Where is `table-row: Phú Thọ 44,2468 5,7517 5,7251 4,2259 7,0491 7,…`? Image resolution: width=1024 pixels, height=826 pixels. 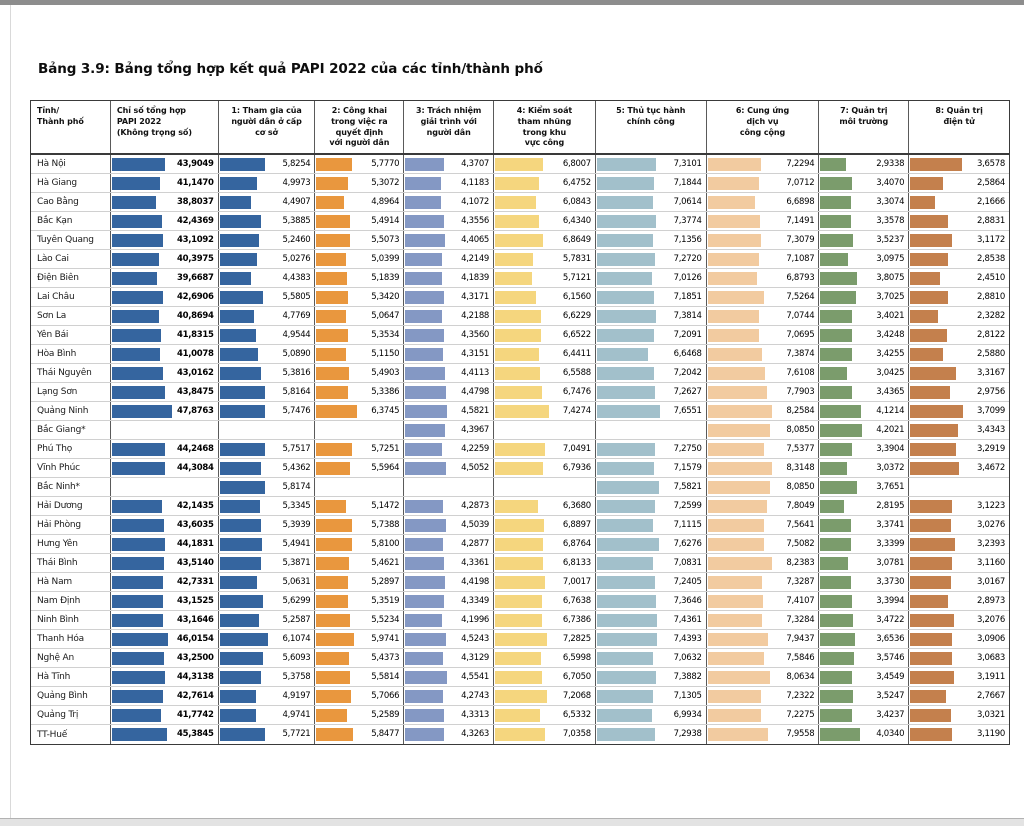 table-row: Phú Thọ 44,2468 5,7517 5,7251 4,2259 7,0491 7,… is located at coordinates (520, 449).